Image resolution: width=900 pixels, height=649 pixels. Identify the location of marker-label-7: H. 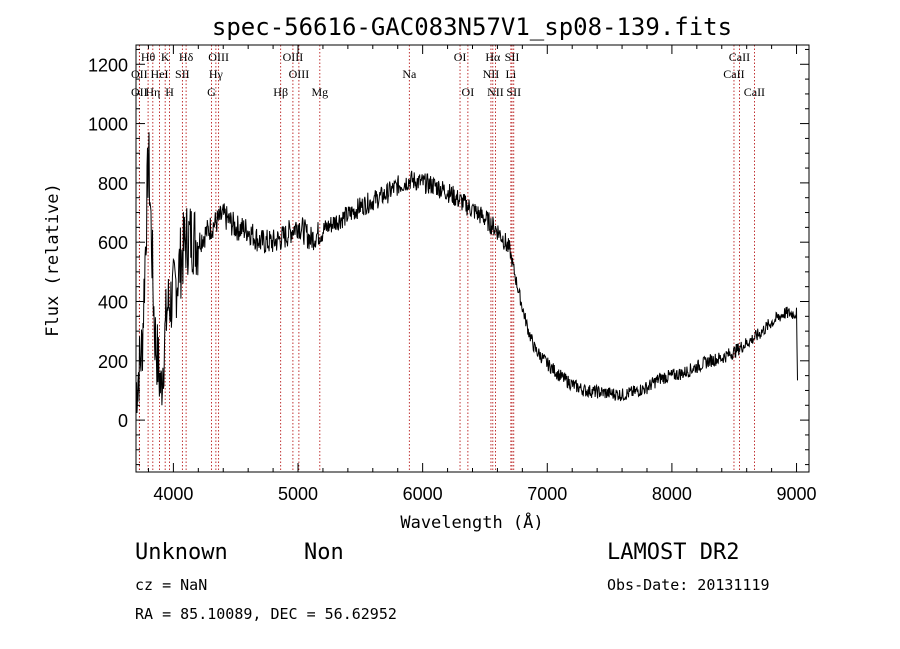
(169, 92).